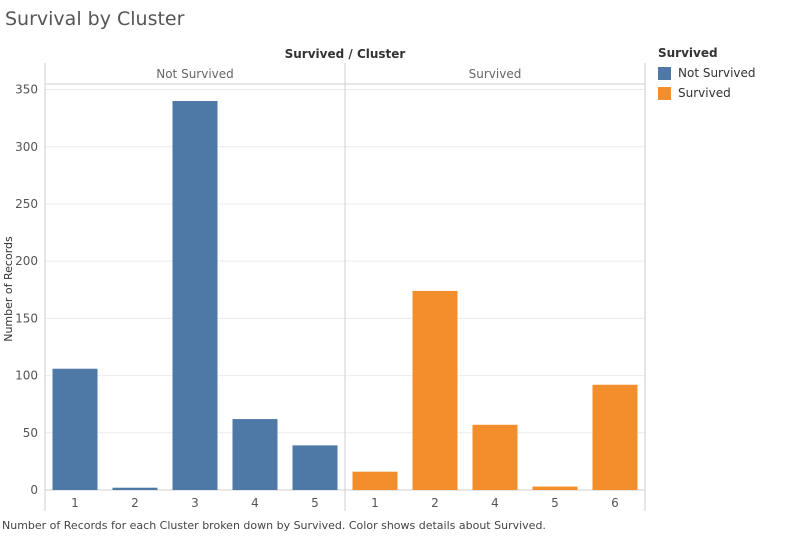 The height and width of the screenshot is (537, 797). Describe the element at coordinates (30, 433) in the screenshot. I see `y-tick-label: 50` at that location.